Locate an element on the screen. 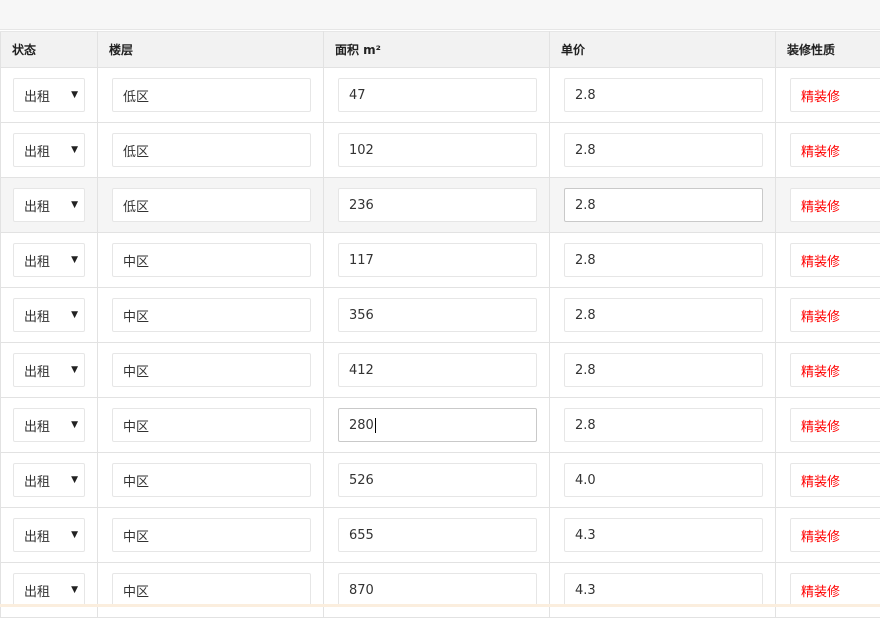 This screenshot has width=880, height=618. table-row: 出租 ▼ 中区 117 2.8 精装修 is located at coordinates (440, 260).